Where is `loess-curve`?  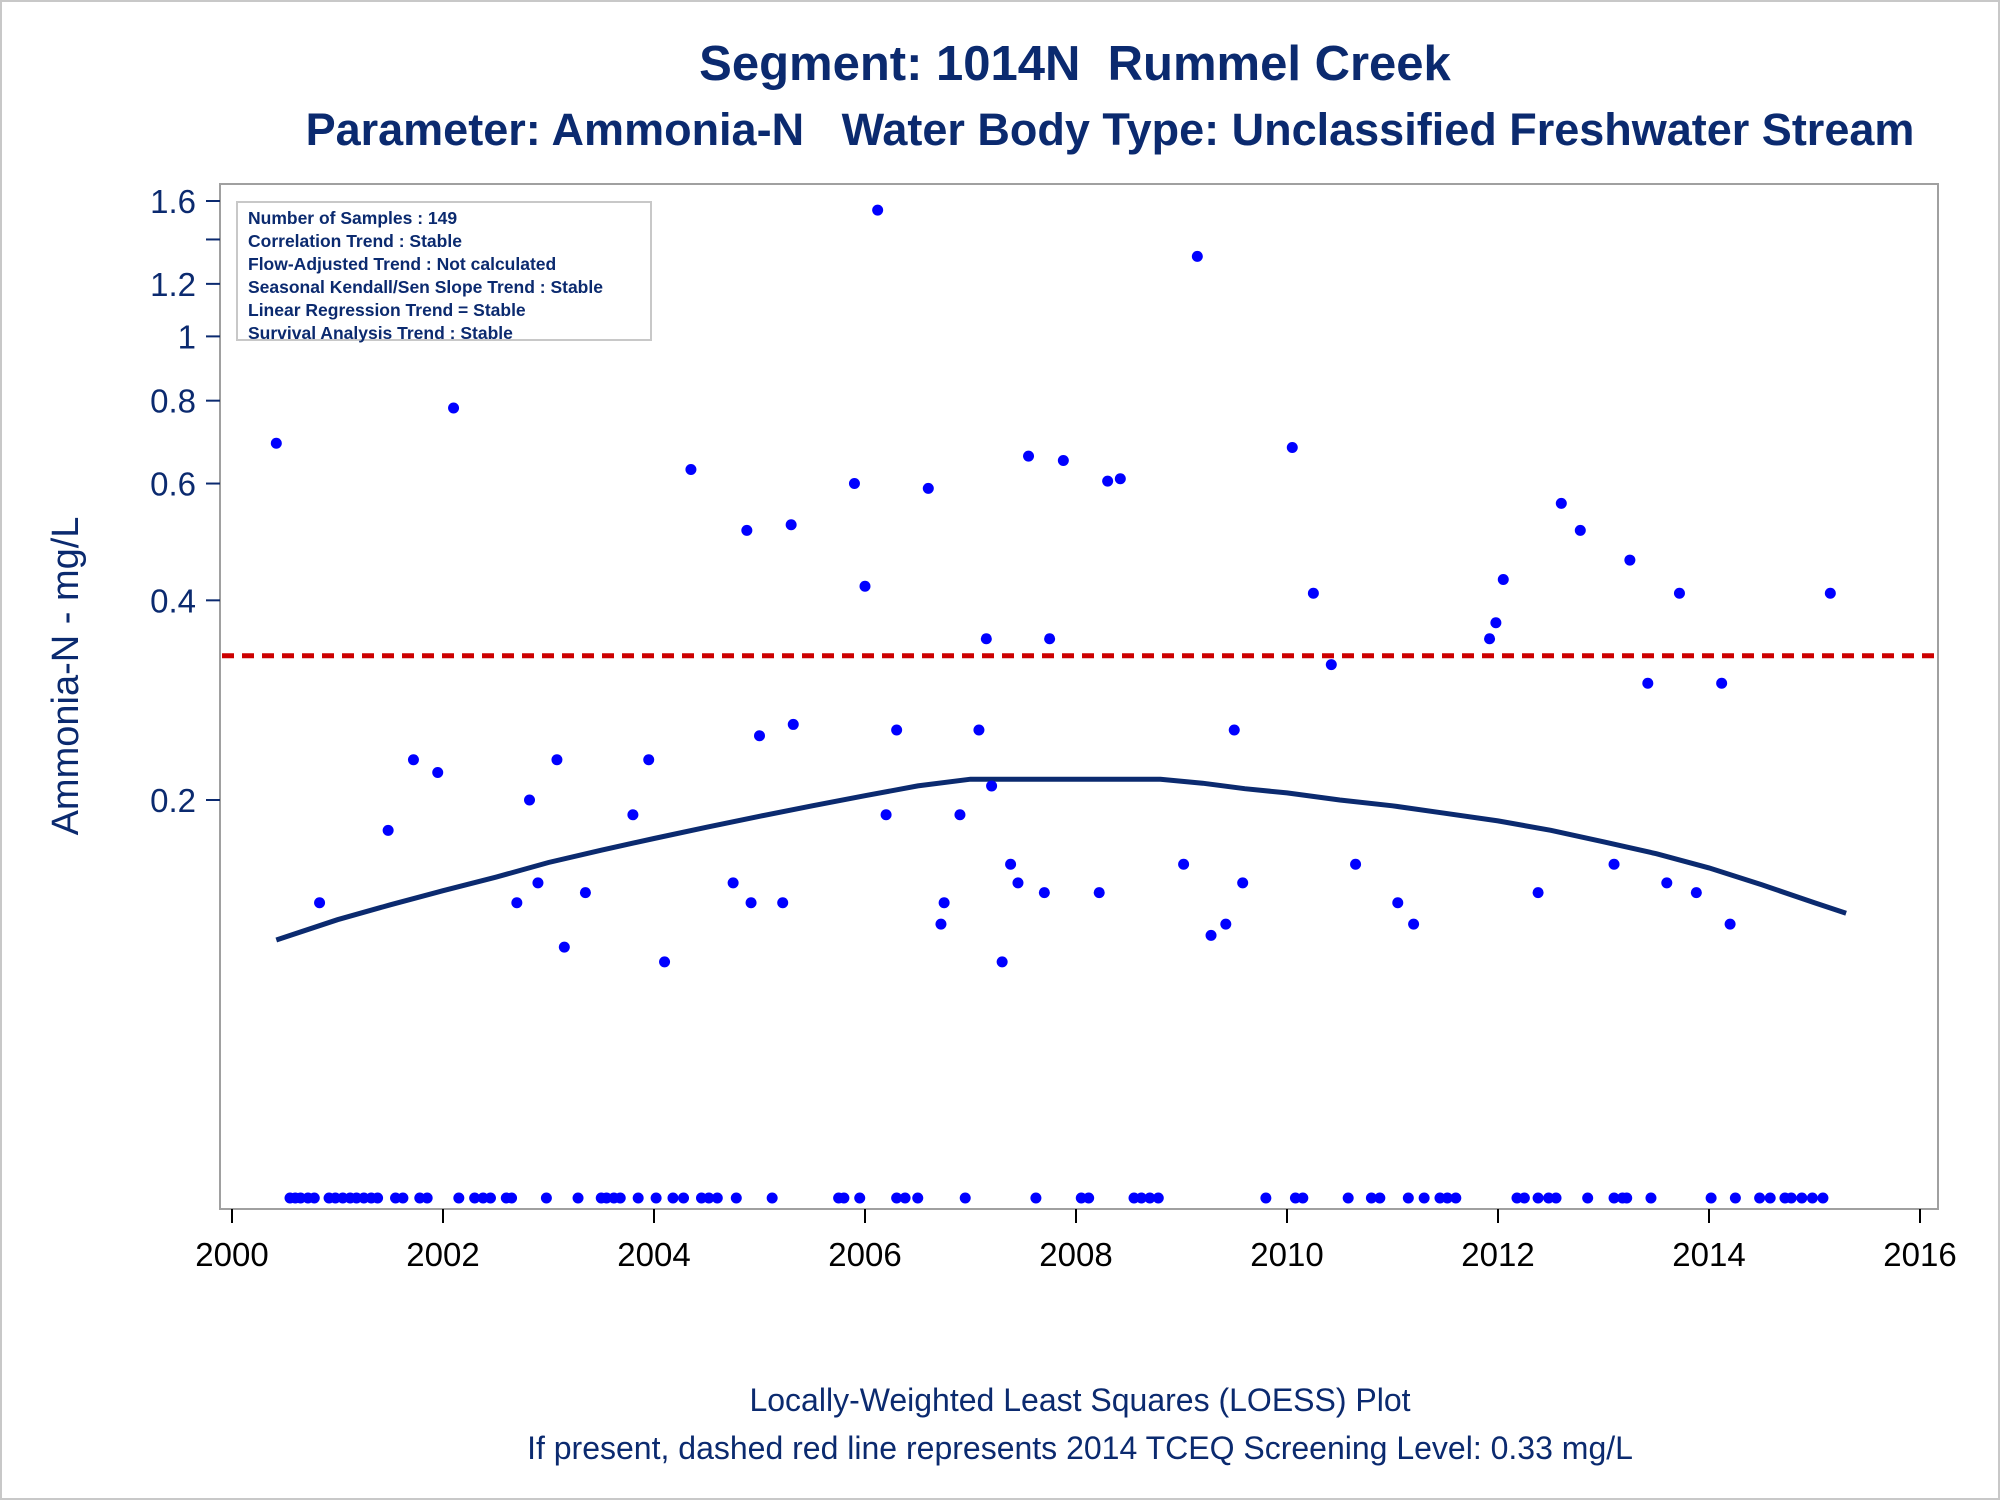
loess-curve is located at coordinates (1061, 859).